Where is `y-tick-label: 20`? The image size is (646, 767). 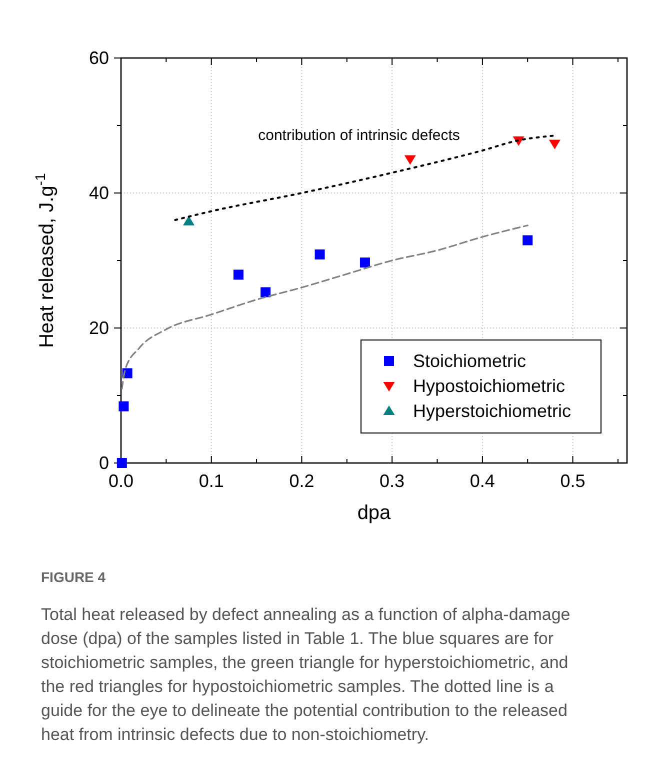 y-tick-label: 20 is located at coordinates (98, 328).